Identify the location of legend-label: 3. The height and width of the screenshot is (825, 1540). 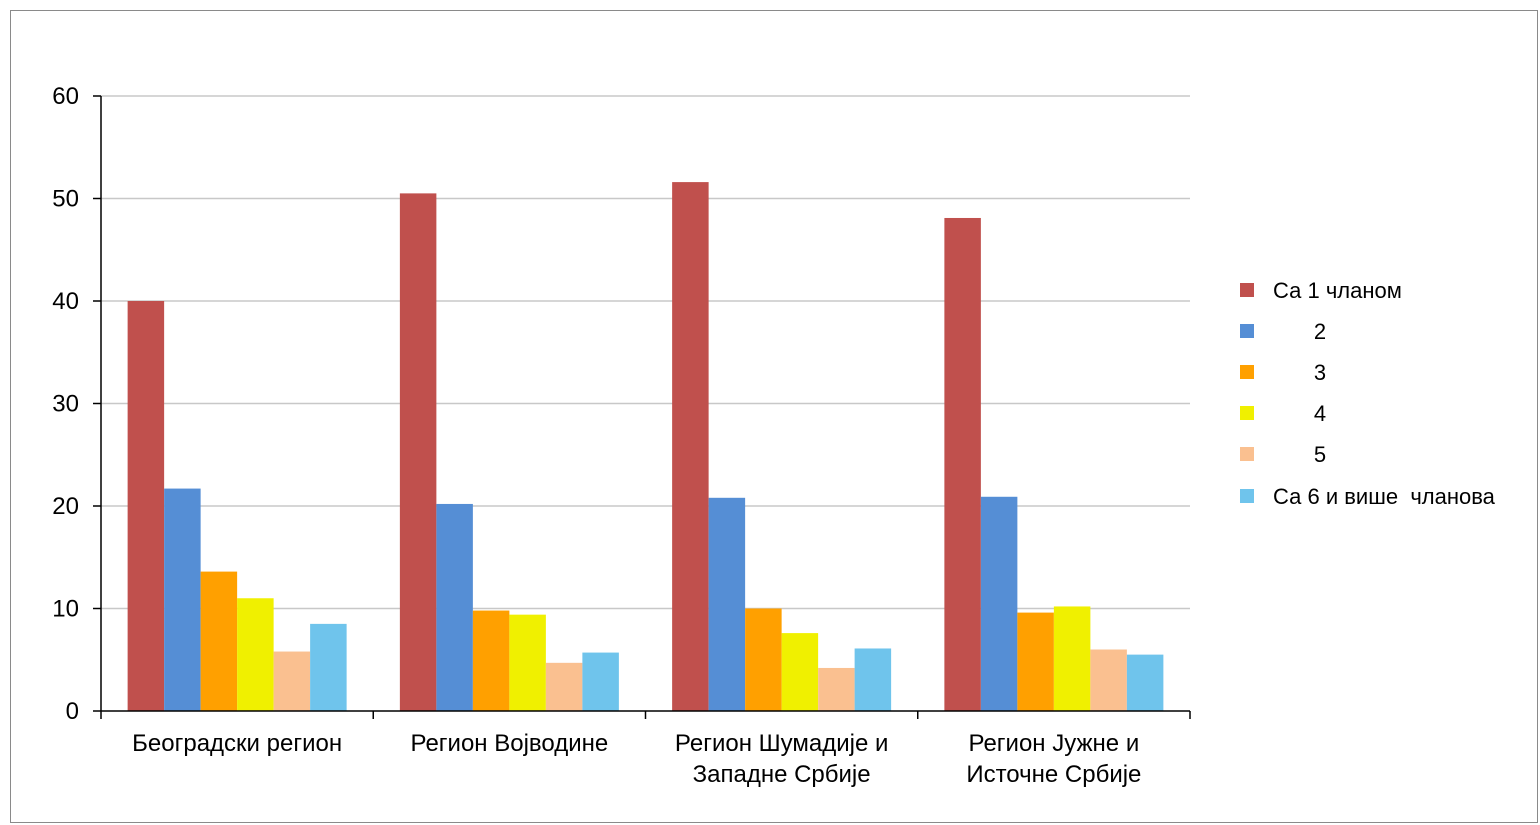
(1320, 372).